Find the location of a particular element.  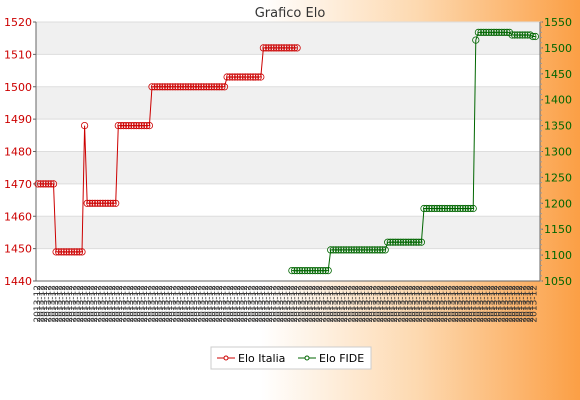

y-right-tick-label: 1200 is located at coordinates (558, 203).